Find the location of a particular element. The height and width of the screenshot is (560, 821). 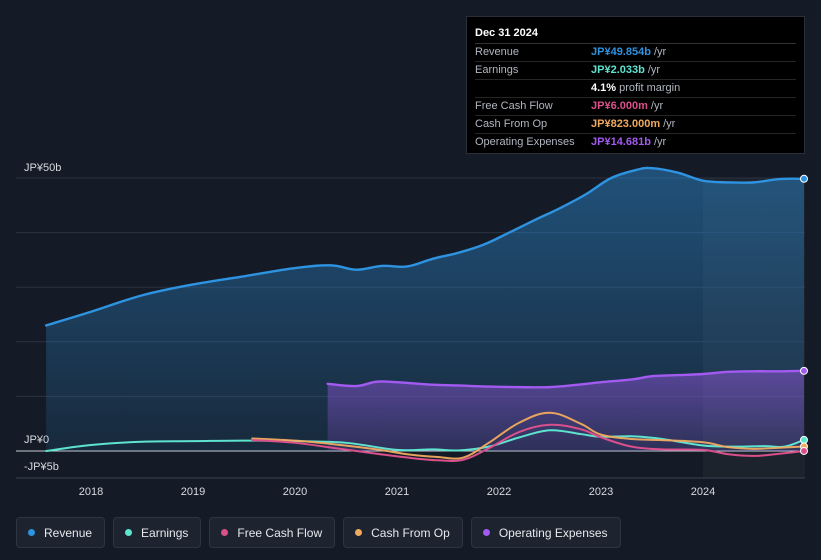

earnings-end-marker is located at coordinates (803, 439).